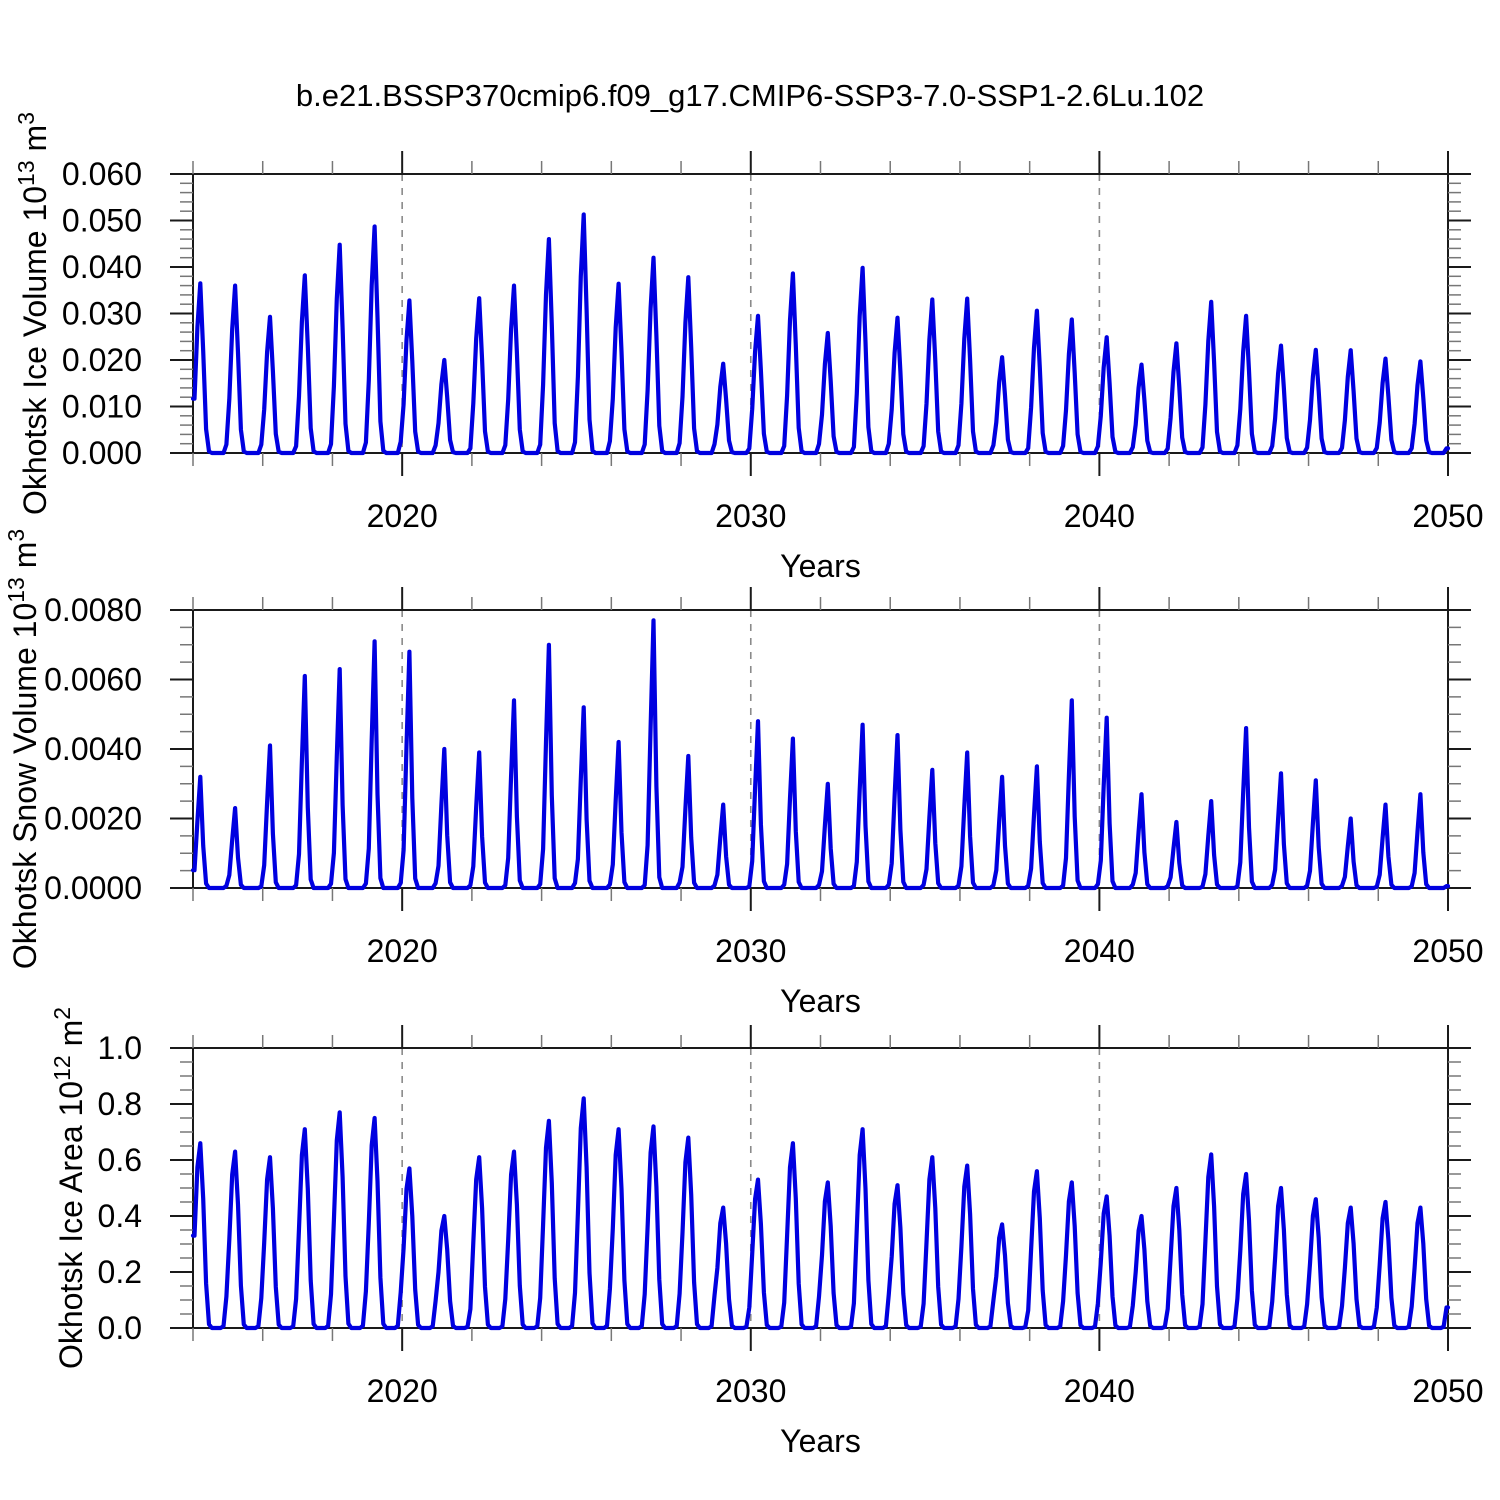  Describe the element at coordinates (120, 1272) in the screenshot. I see `y-tick-label: 0.2` at that location.